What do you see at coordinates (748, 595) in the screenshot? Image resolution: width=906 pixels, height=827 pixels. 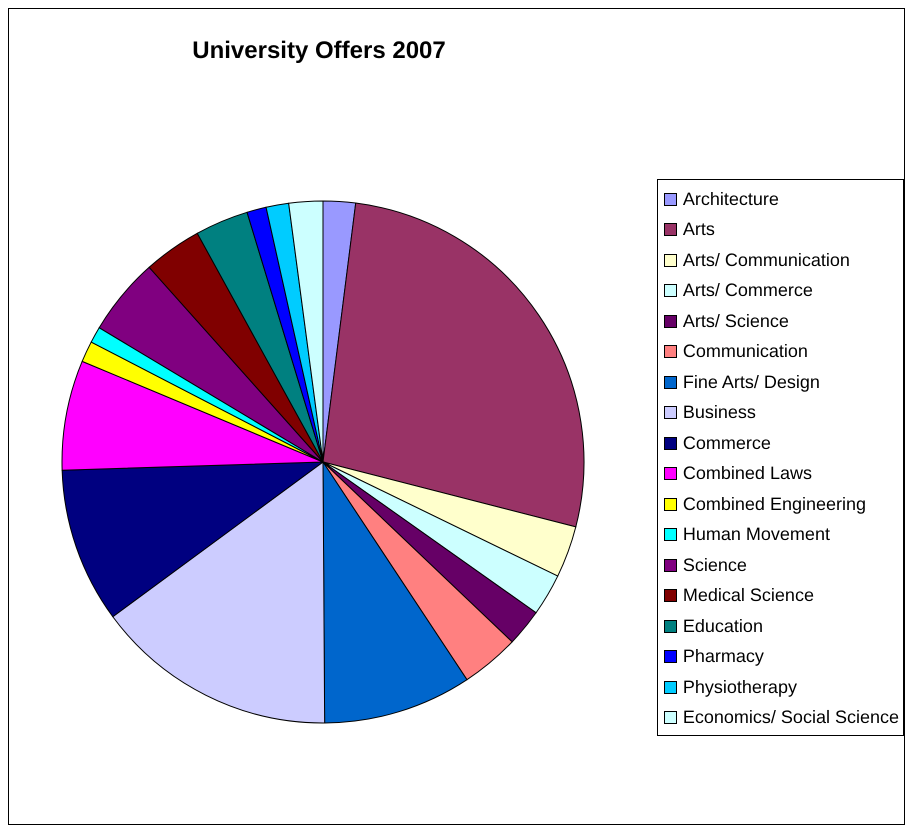 I see `legend-label: Medical Science` at bounding box center [748, 595].